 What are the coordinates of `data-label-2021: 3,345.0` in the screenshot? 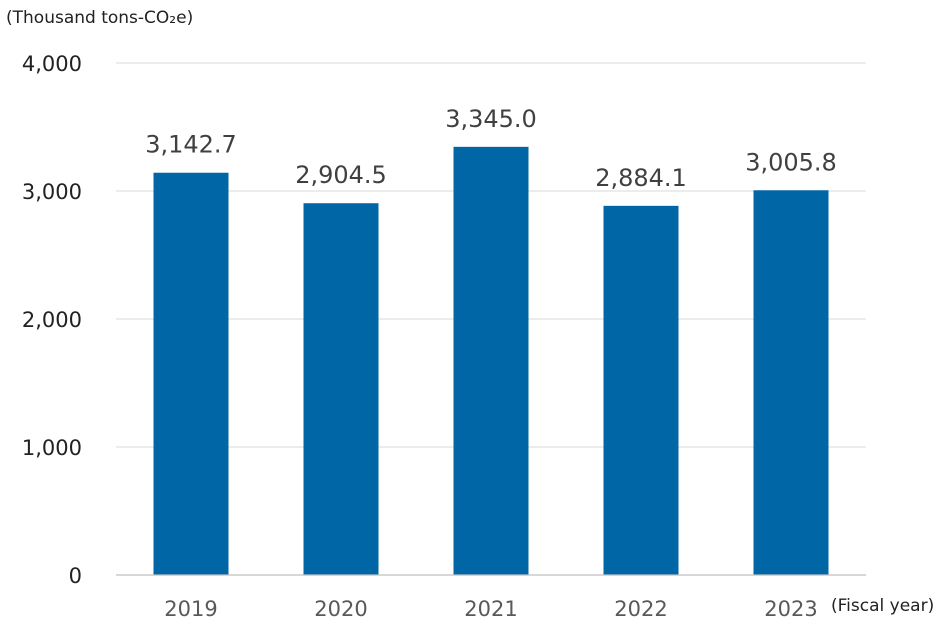 It's located at (491, 119).